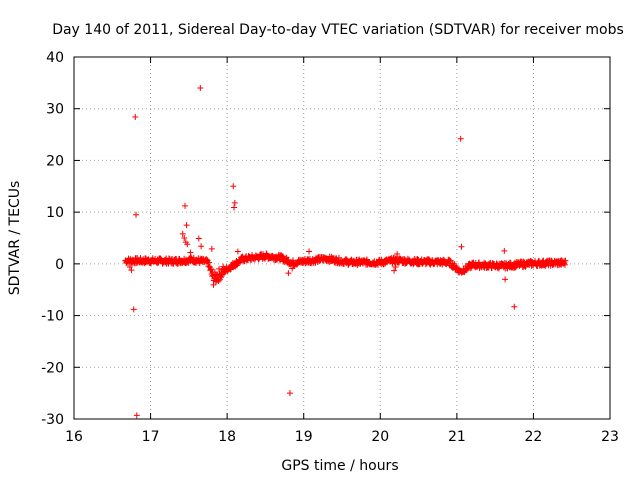 This screenshot has width=640, height=480. Describe the element at coordinates (74, 437) in the screenshot. I see `x-tick-label: 16` at that location.